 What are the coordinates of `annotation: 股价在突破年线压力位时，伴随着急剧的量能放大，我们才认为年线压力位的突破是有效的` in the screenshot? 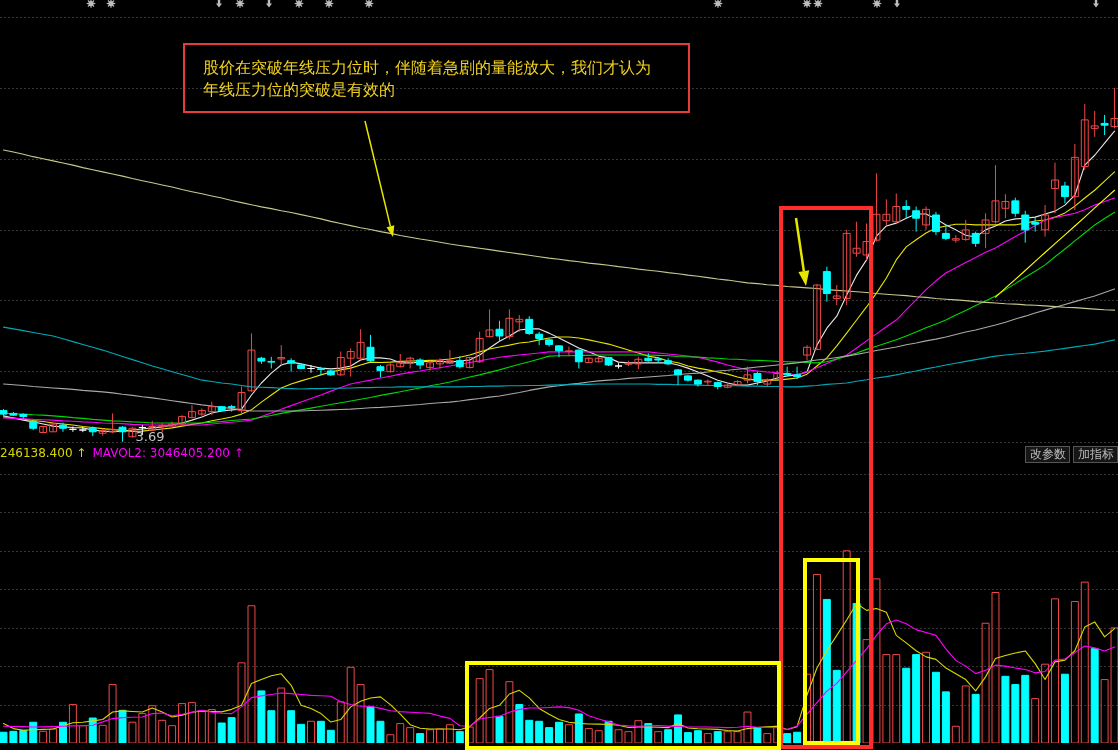 It's located at (427, 79).